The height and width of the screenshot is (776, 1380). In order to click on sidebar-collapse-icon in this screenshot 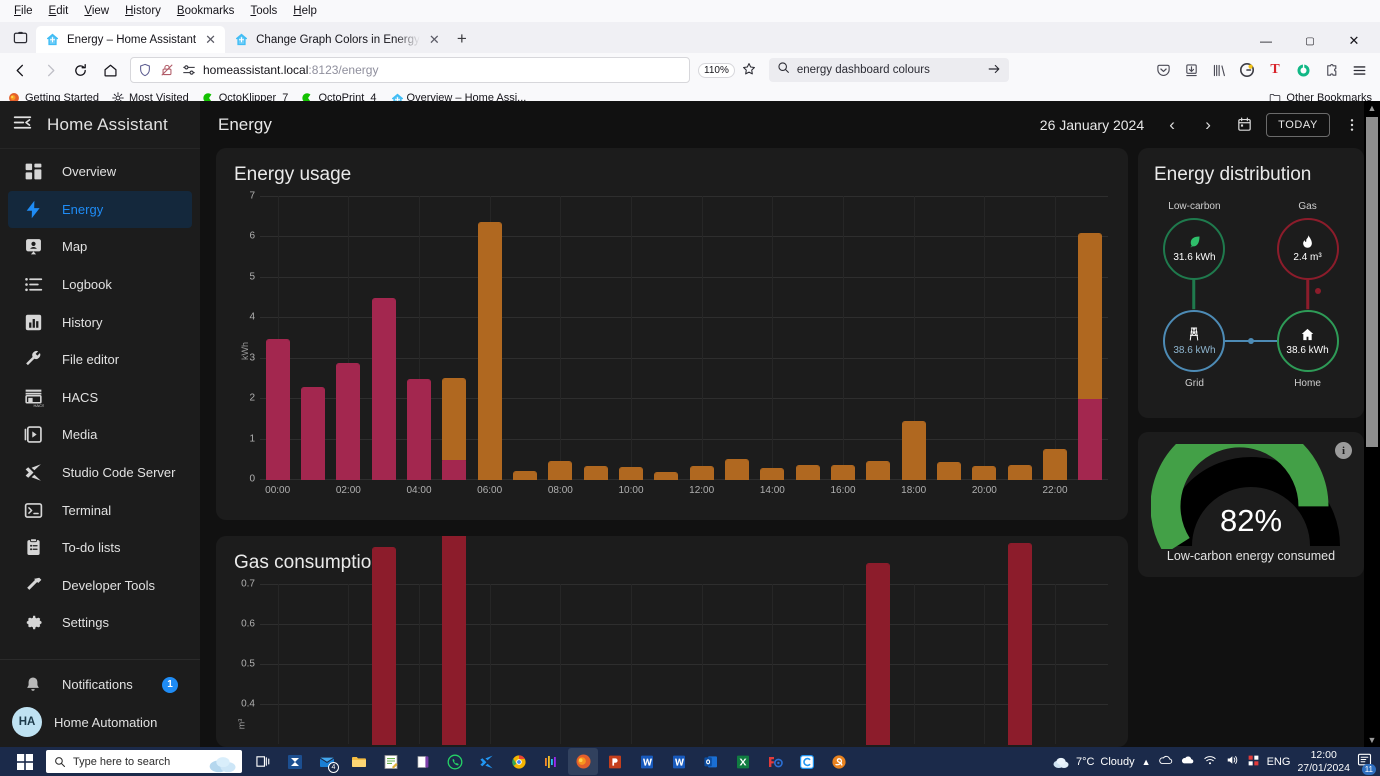, I will do `click(22, 125)`.